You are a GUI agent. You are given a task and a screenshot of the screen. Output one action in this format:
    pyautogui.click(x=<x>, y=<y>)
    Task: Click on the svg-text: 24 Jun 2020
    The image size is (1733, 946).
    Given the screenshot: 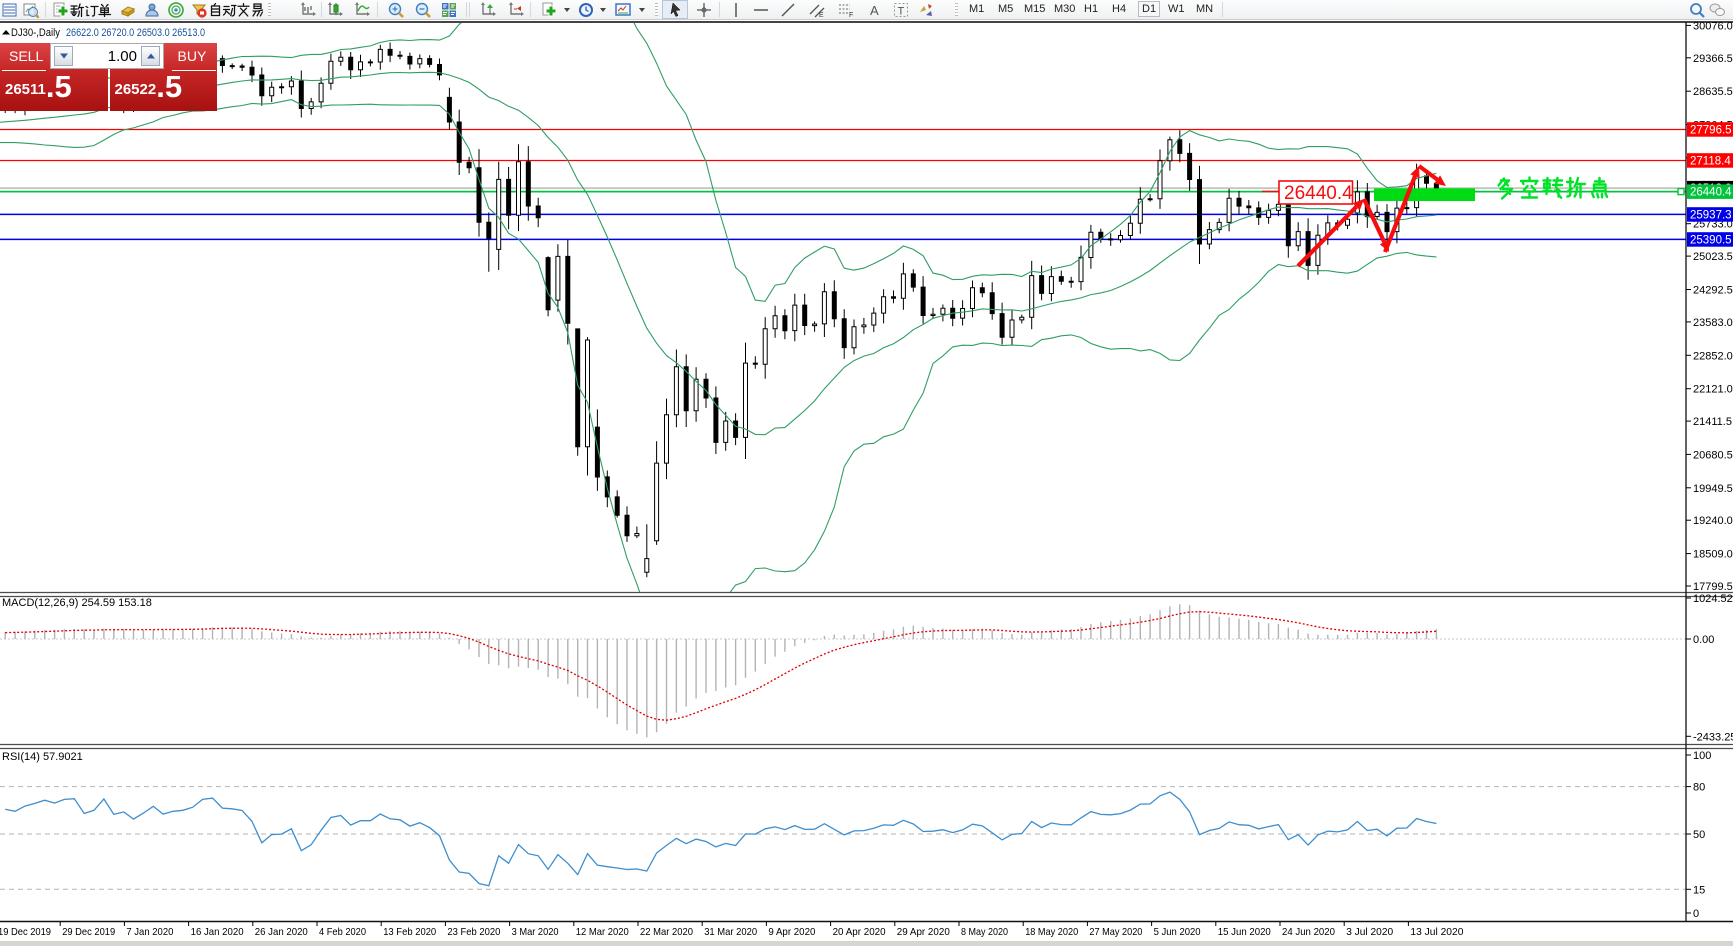 What is the action you would take?
    pyautogui.click(x=1308, y=932)
    